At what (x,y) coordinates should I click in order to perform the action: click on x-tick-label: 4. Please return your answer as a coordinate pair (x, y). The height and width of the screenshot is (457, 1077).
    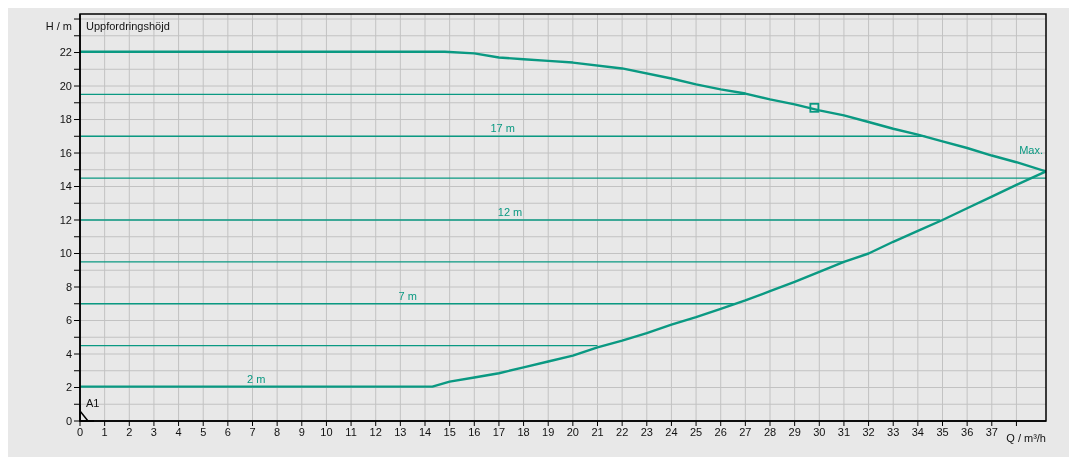
    Looking at the image, I should click on (178, 431).